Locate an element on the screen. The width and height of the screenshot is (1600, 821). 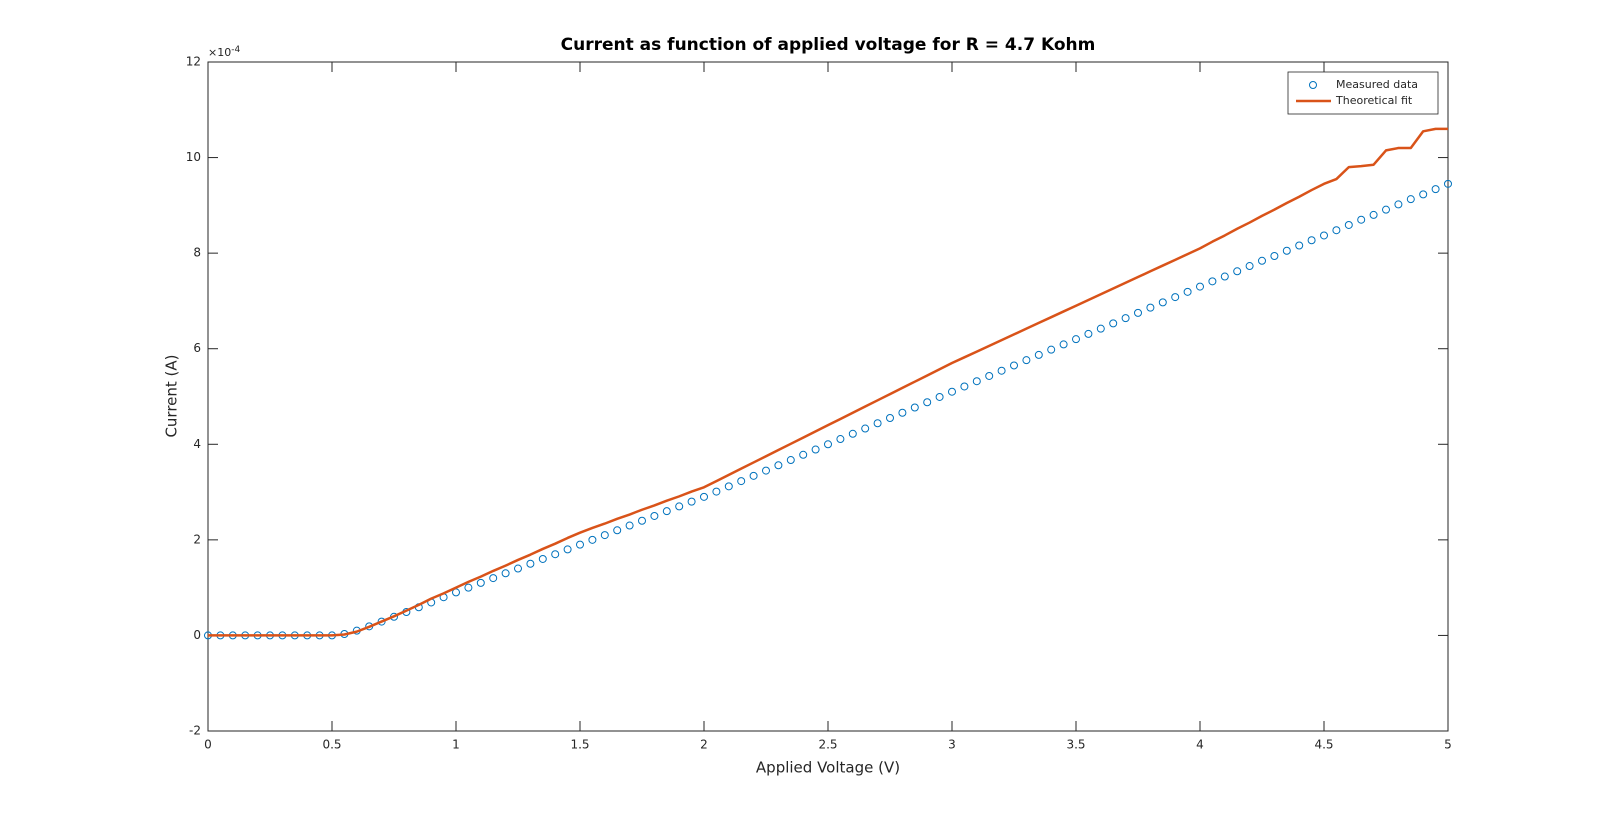
y-tick-label: 8 is located at coordinates (197, 253).